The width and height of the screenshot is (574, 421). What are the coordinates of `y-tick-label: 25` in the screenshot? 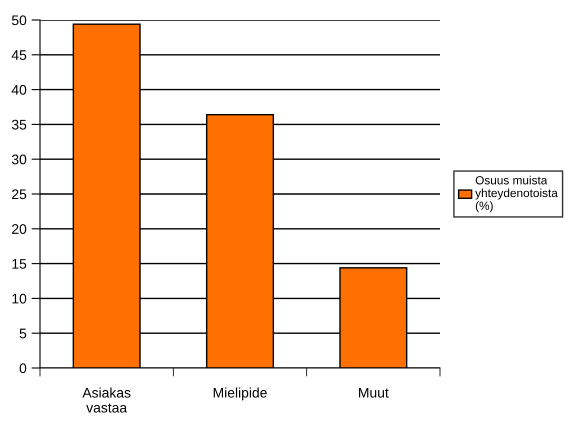 It's located at (19, 194).